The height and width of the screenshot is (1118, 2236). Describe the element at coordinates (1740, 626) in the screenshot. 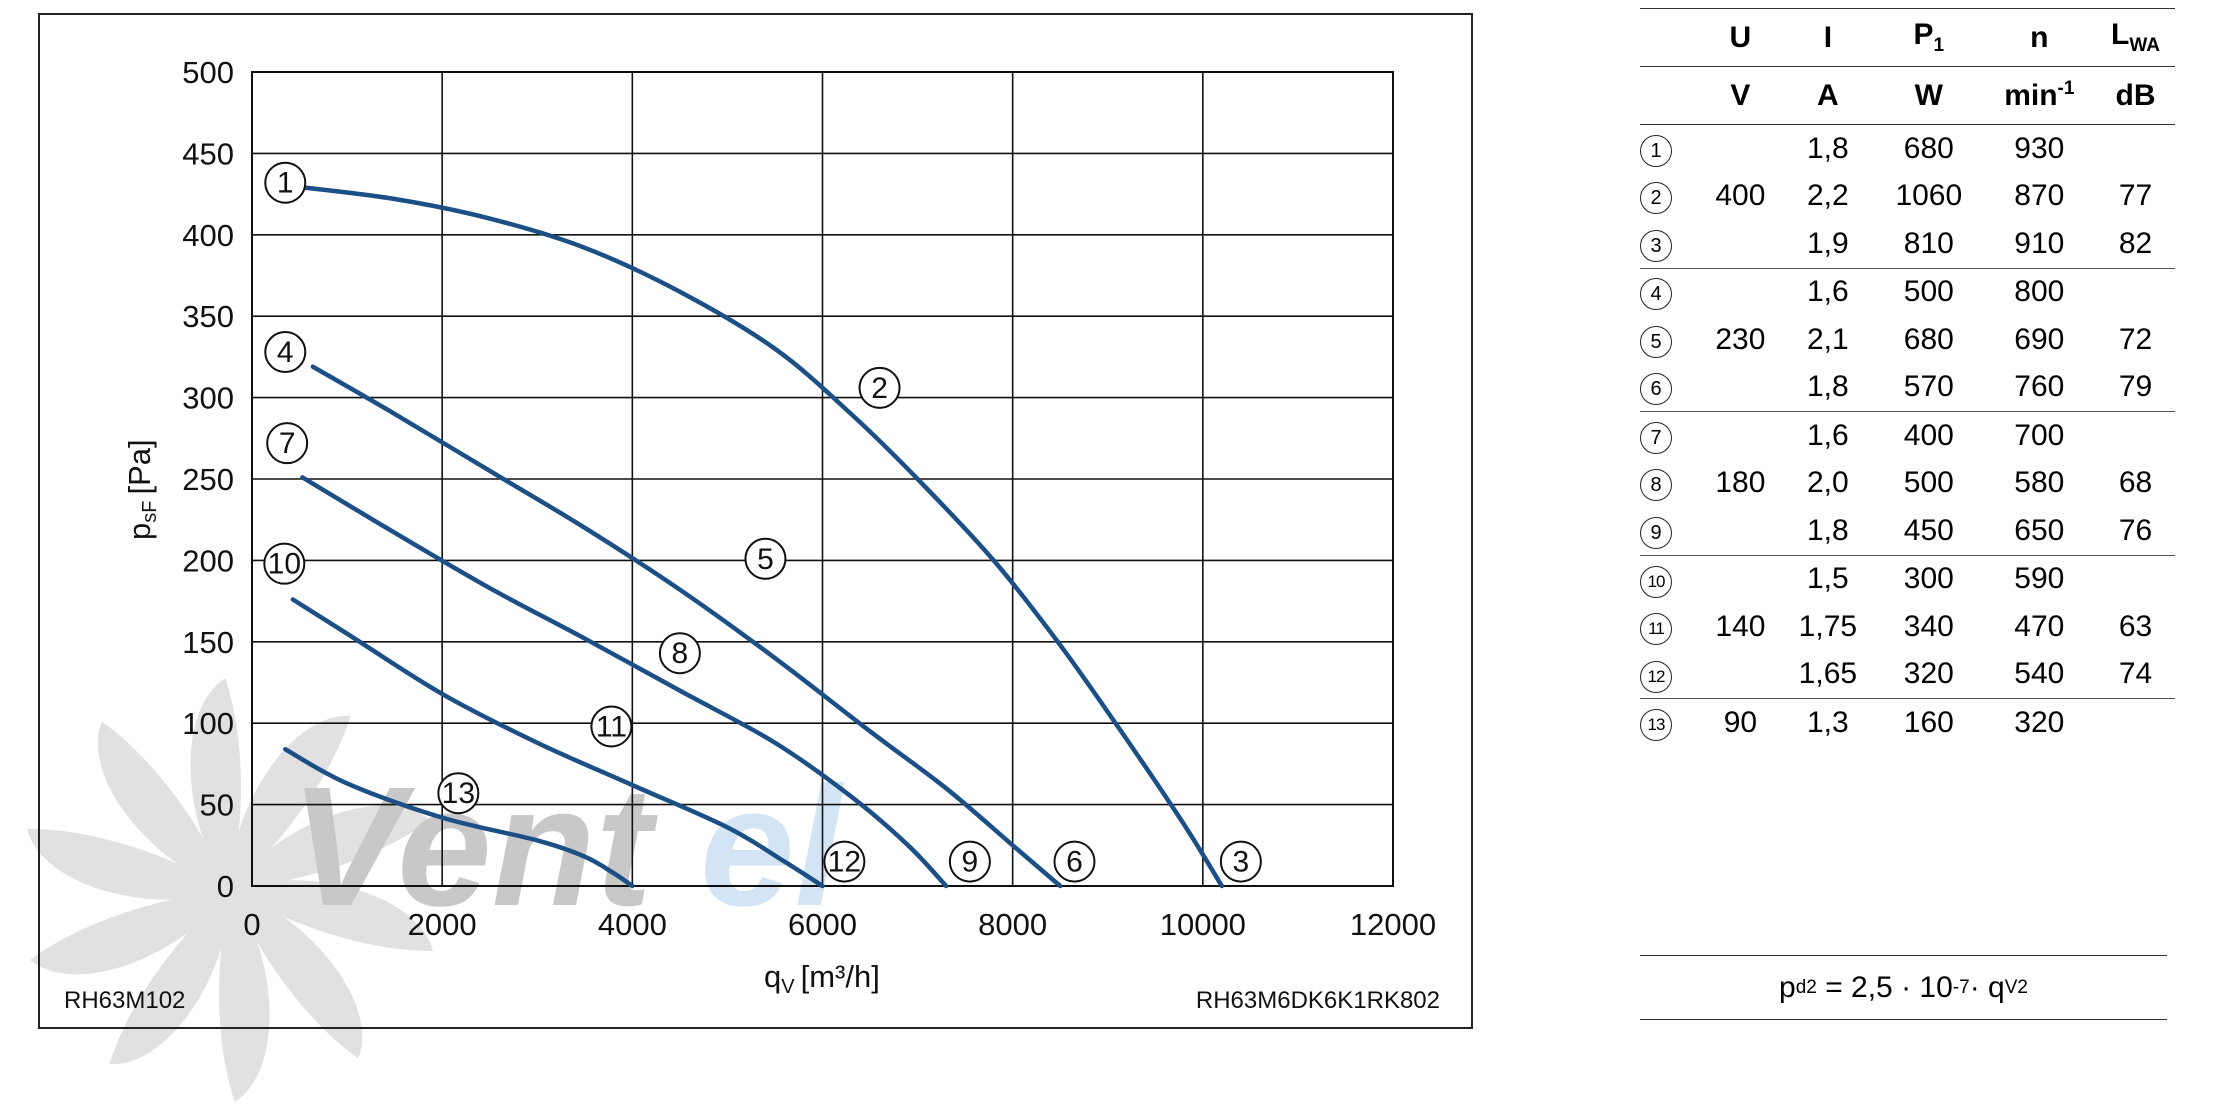

I see `cell-u: 140` at that location.